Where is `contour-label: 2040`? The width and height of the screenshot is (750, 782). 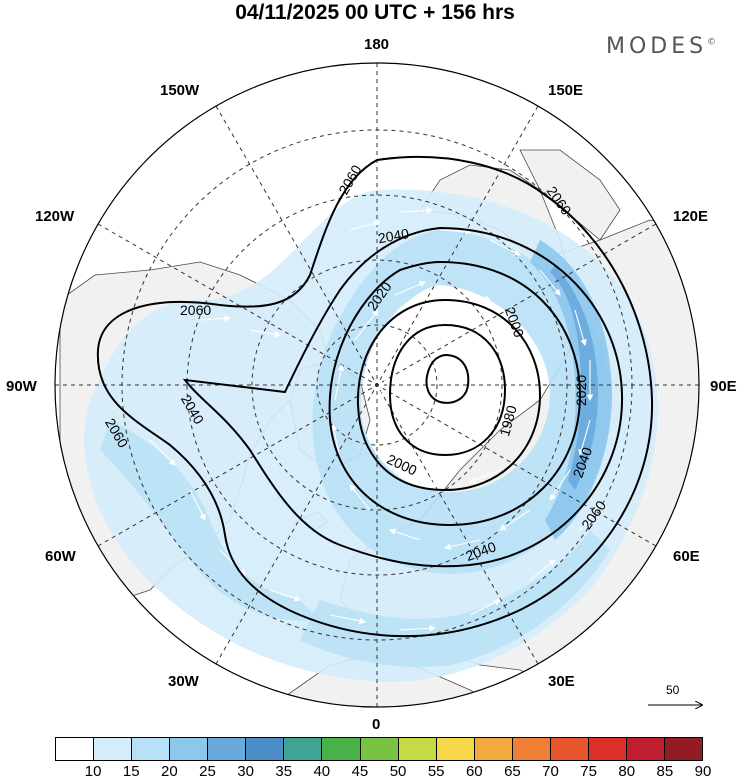
contour-label: 2040 is located at coordinates (394, 235).